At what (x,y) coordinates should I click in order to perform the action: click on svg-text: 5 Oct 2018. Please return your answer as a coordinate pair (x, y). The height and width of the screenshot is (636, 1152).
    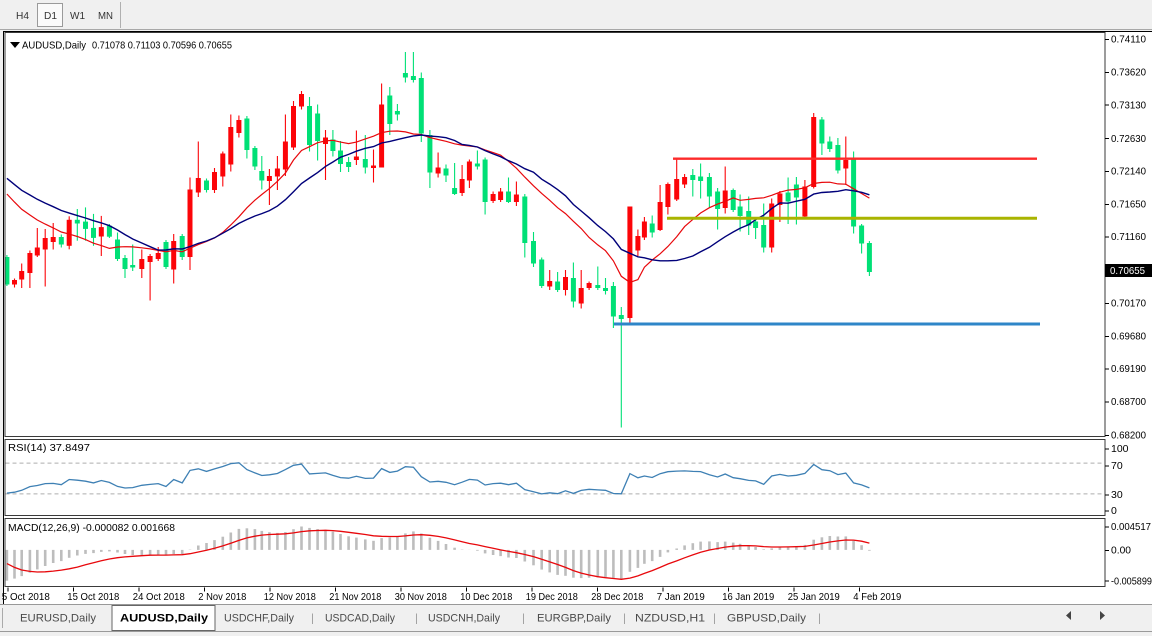
    Looking at the image, I should click on (26, 597).